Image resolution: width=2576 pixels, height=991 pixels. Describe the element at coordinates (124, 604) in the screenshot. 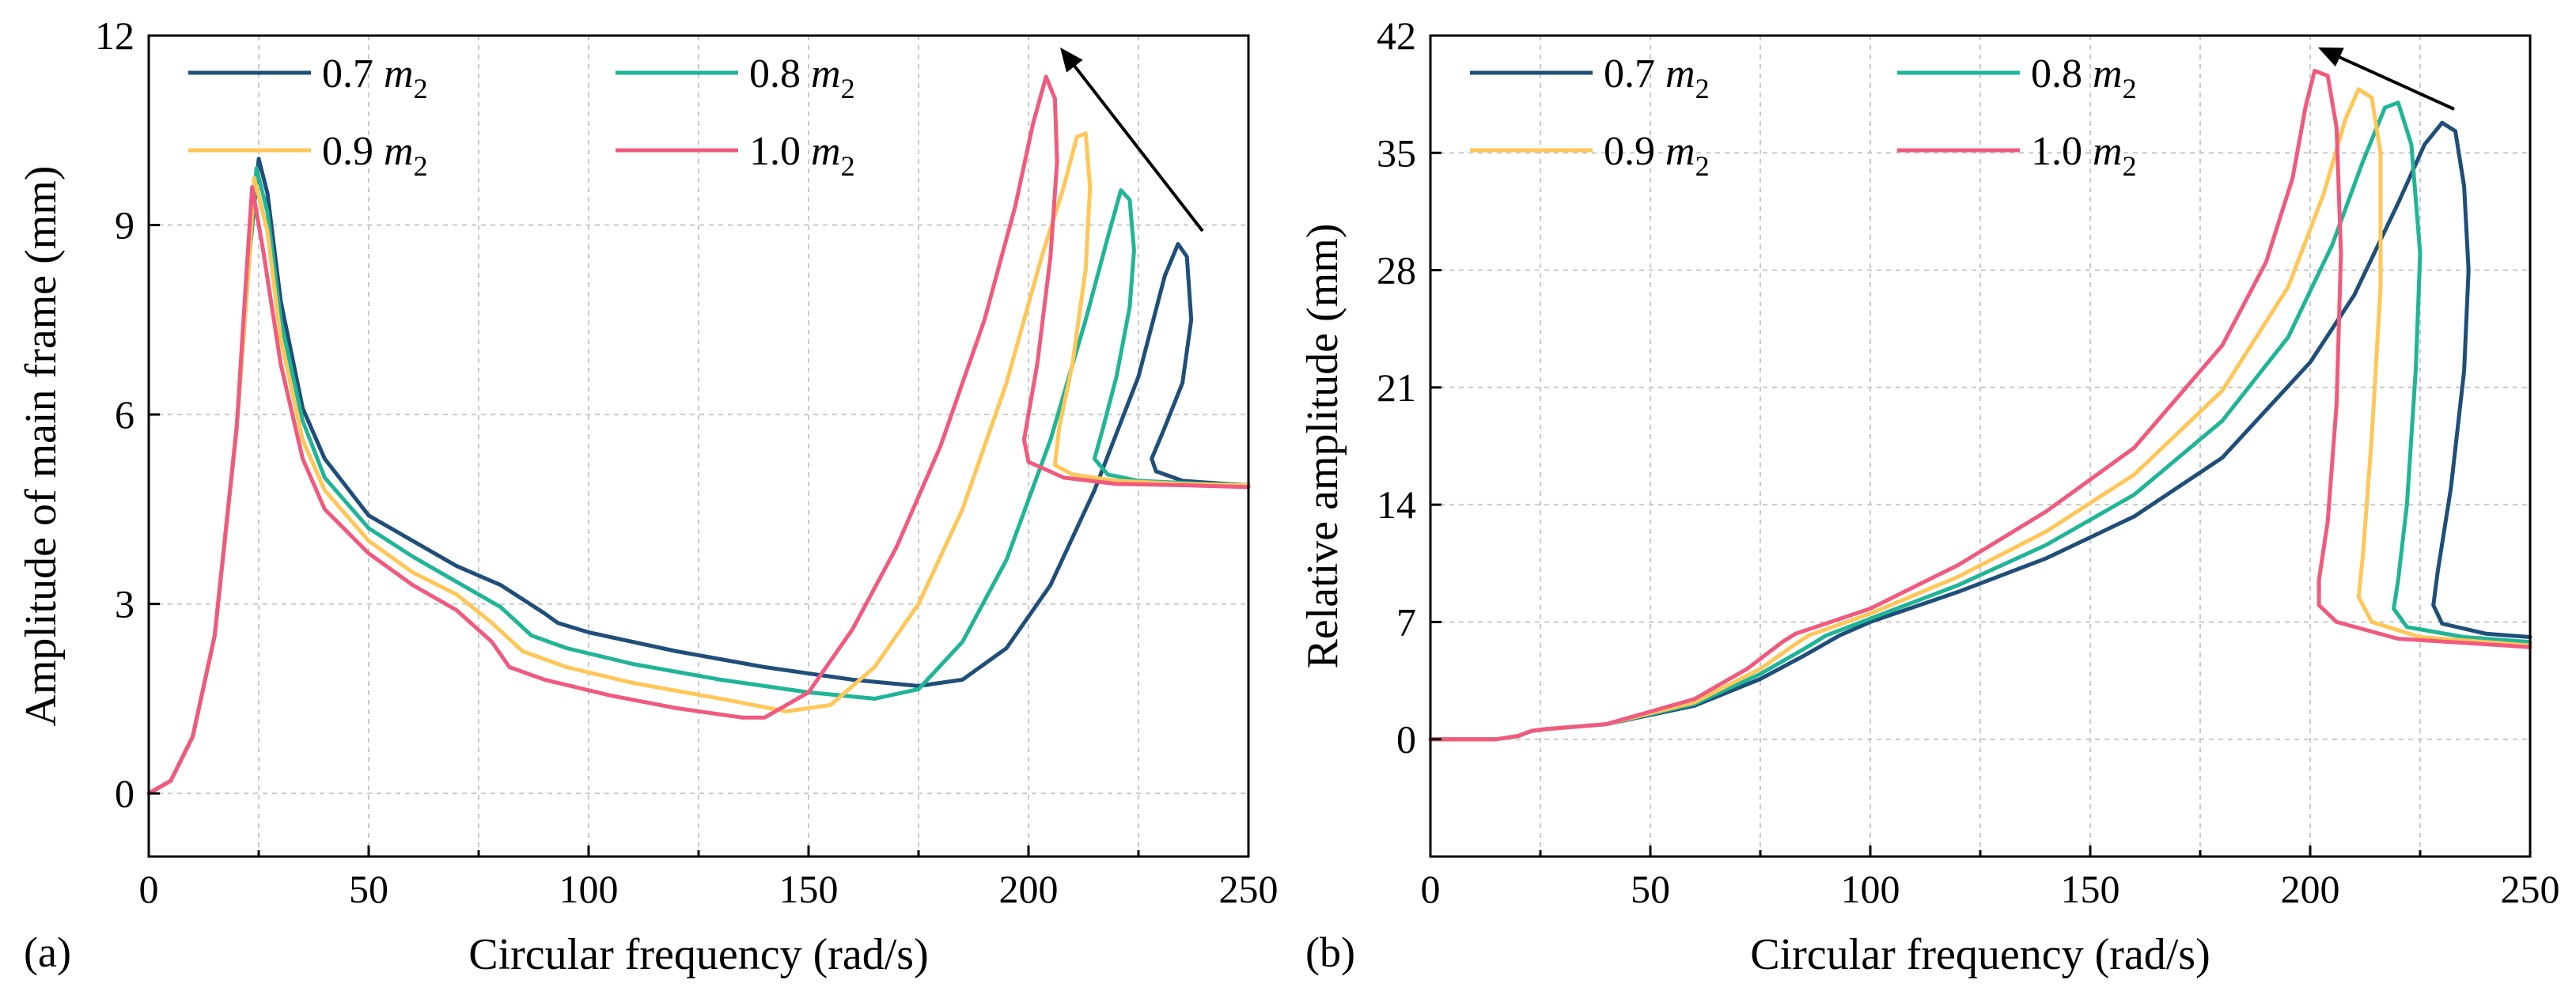

I see `y-tick-label: 3` at that location.